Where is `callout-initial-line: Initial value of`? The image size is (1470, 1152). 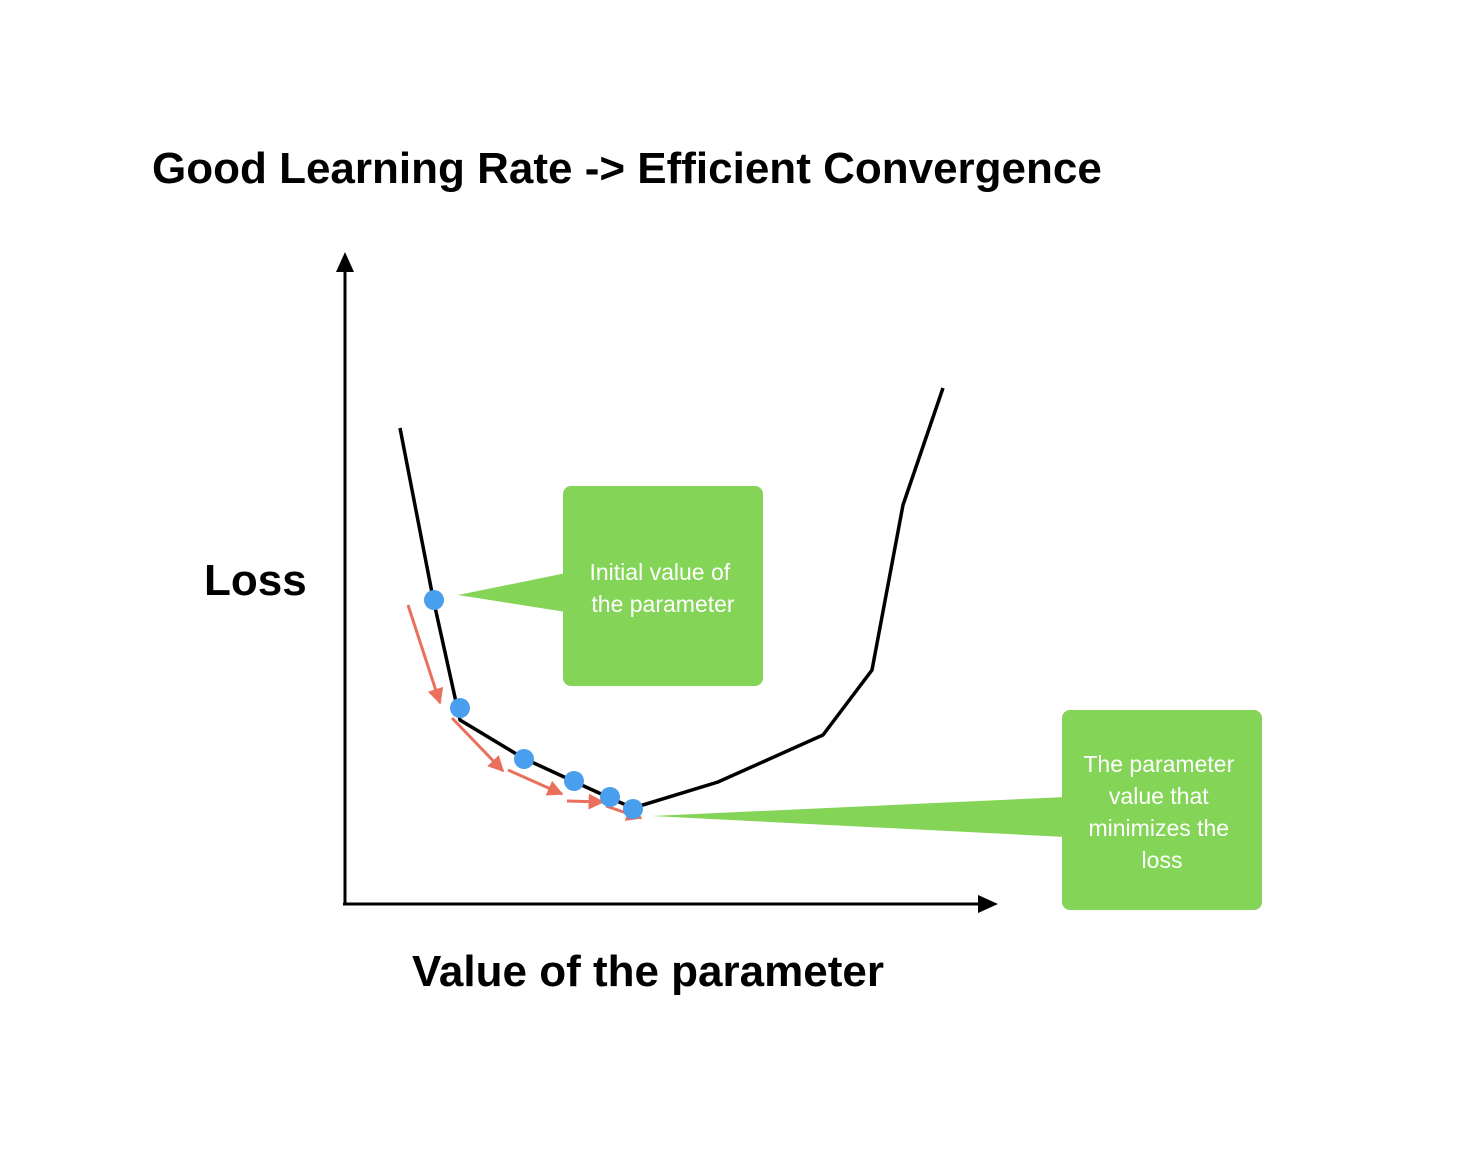 callout-initial-line: Initial value of is located at coordinates (659, 572).